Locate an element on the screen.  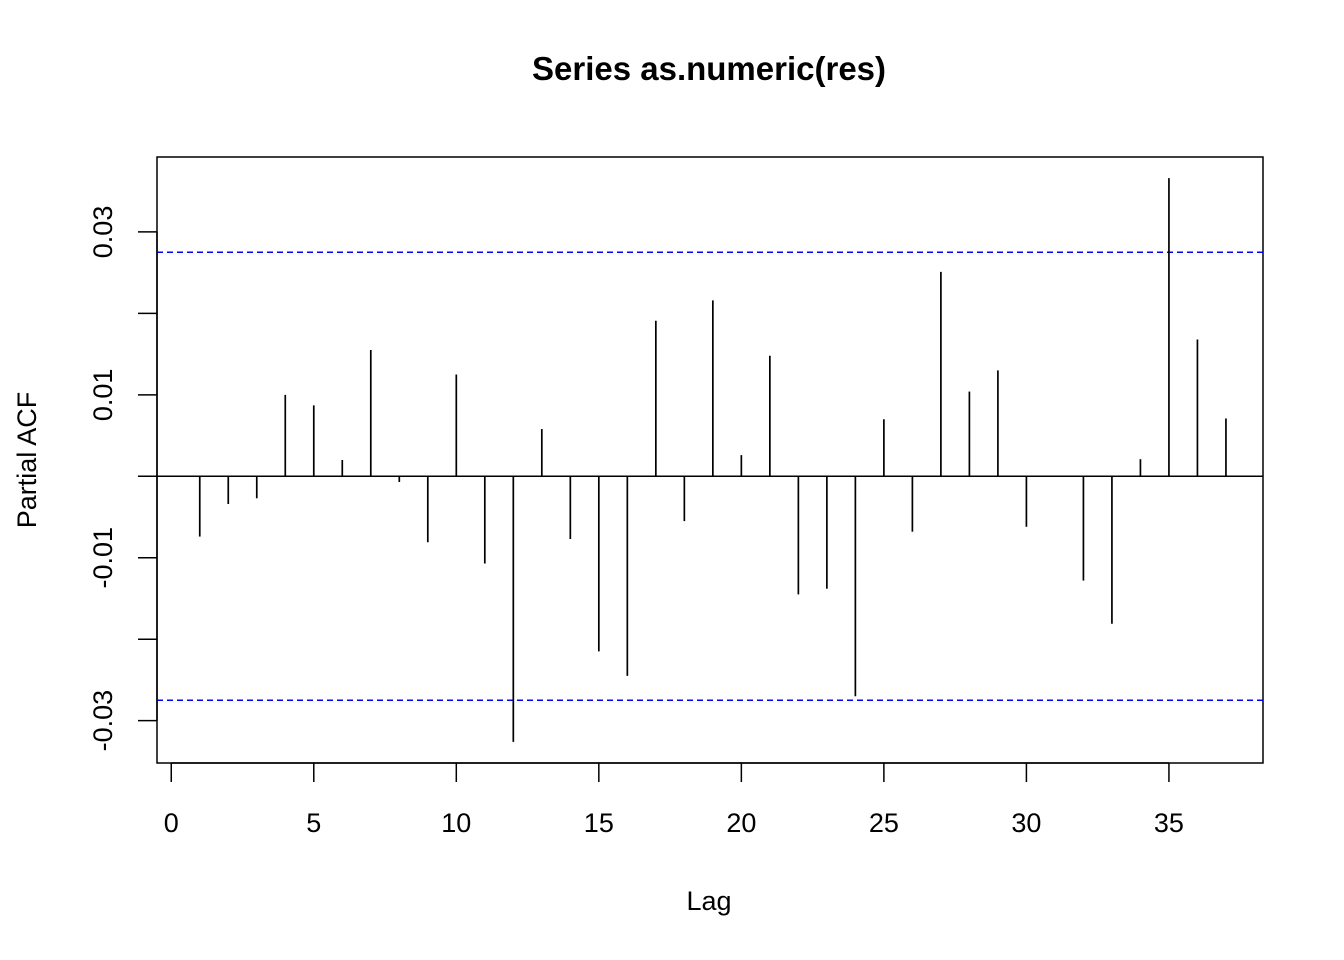
y-tick-label: -0.01 is located at coordinates (103, 558).